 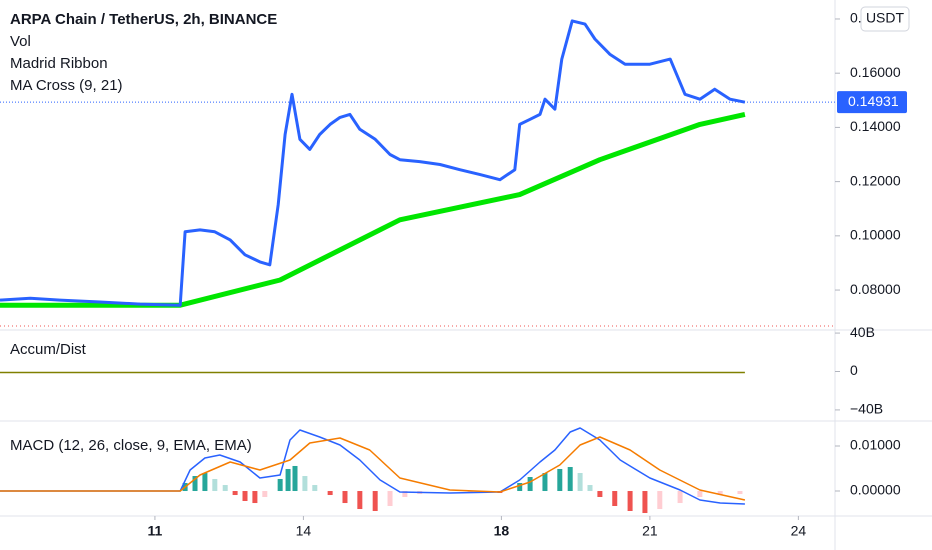 I want to click on y-tick-label: 0.16000, so click(x=875, y=72).